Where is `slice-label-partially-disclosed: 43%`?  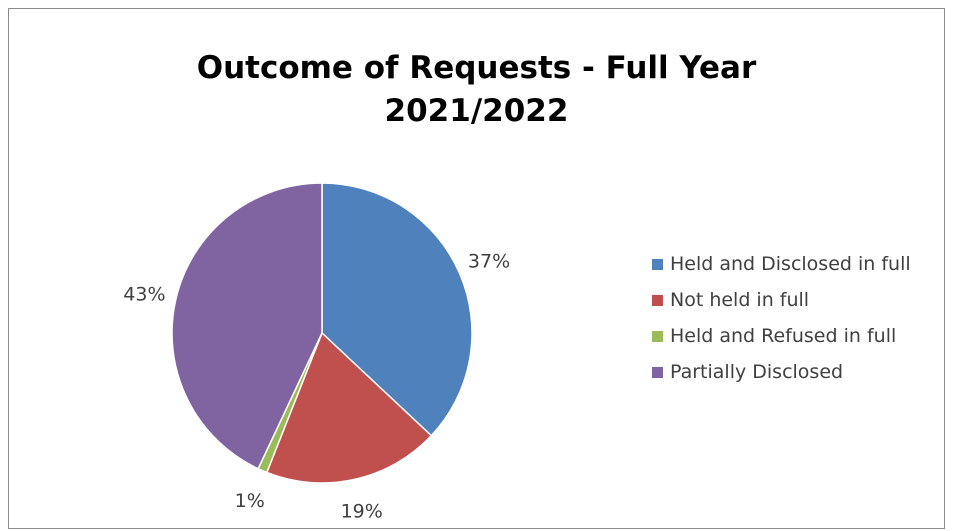
slice-label-partially-disclosed: 43% is located at coordinates (144, 294).